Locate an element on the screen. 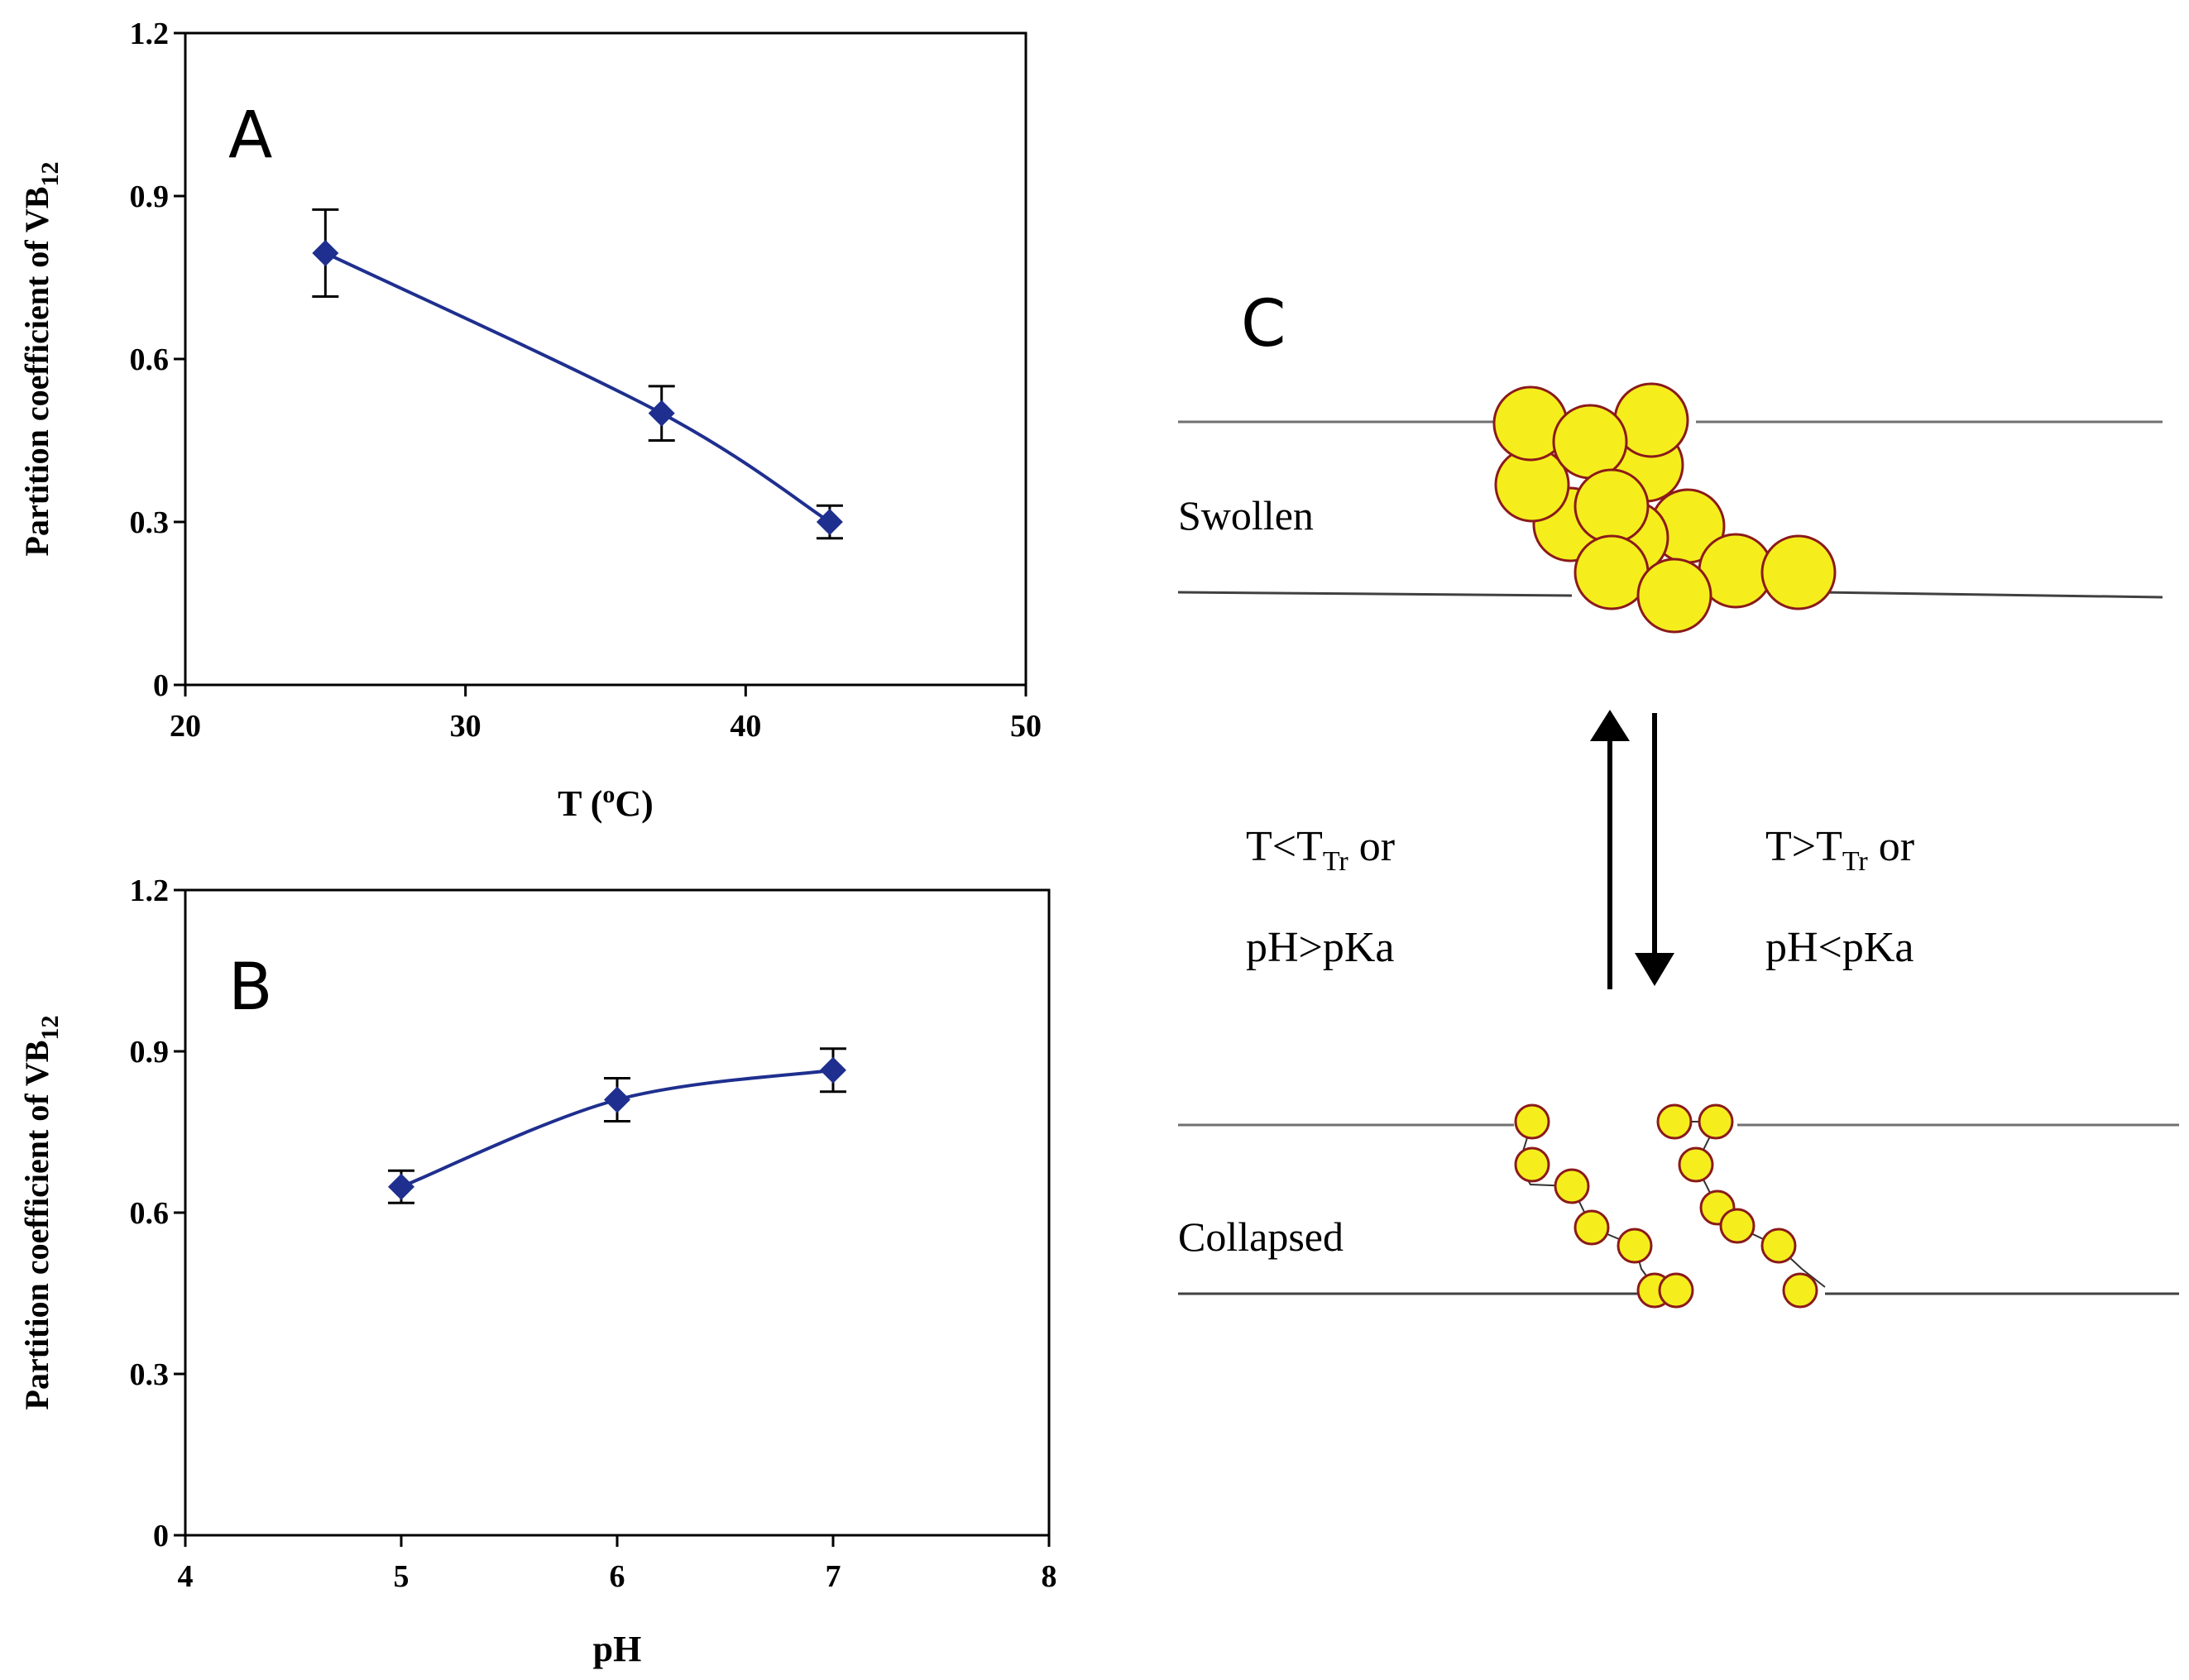 This screenshot has width=2189, height=1680. left-condition-line1: T<TTr or is located at coordinates (1320, 850).